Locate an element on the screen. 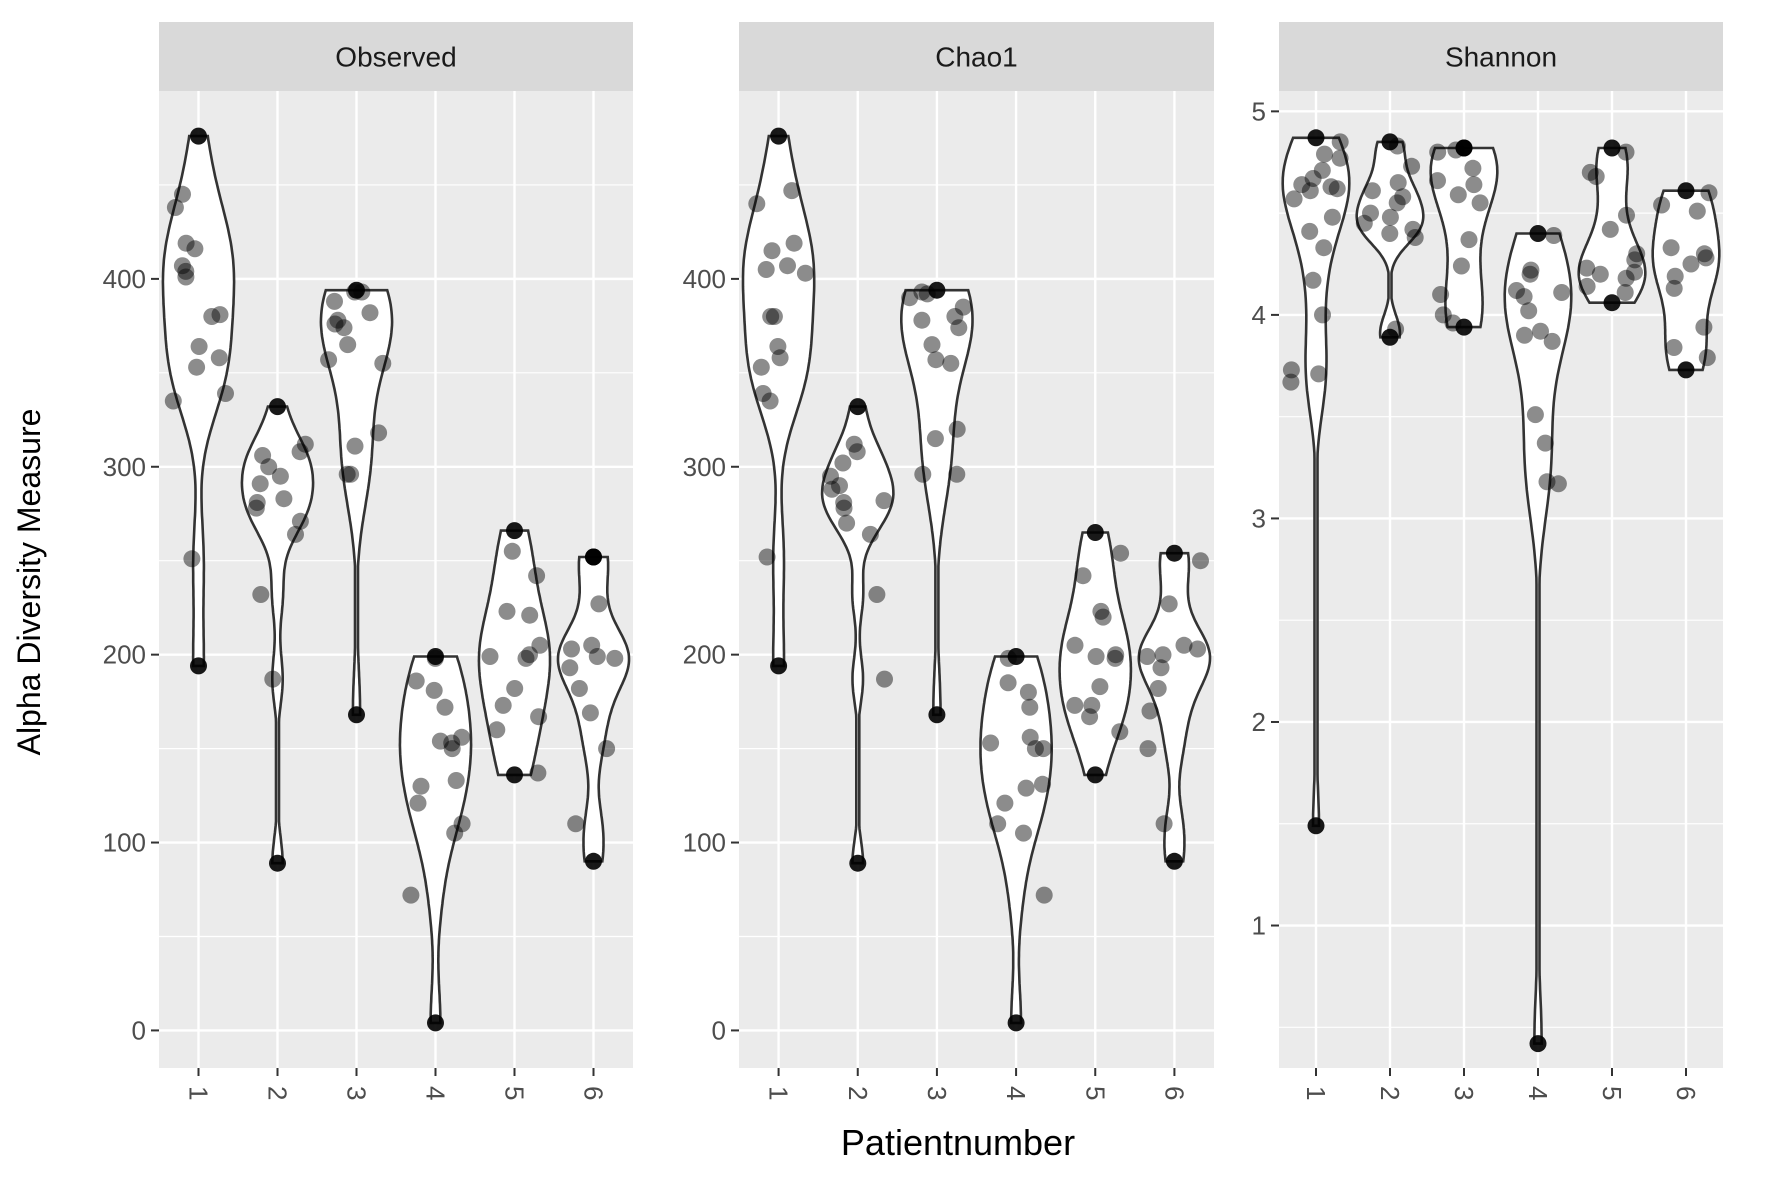 The image size is (1771, 1186). y-tick-label: 2 is located at coordinates (1259, 722).